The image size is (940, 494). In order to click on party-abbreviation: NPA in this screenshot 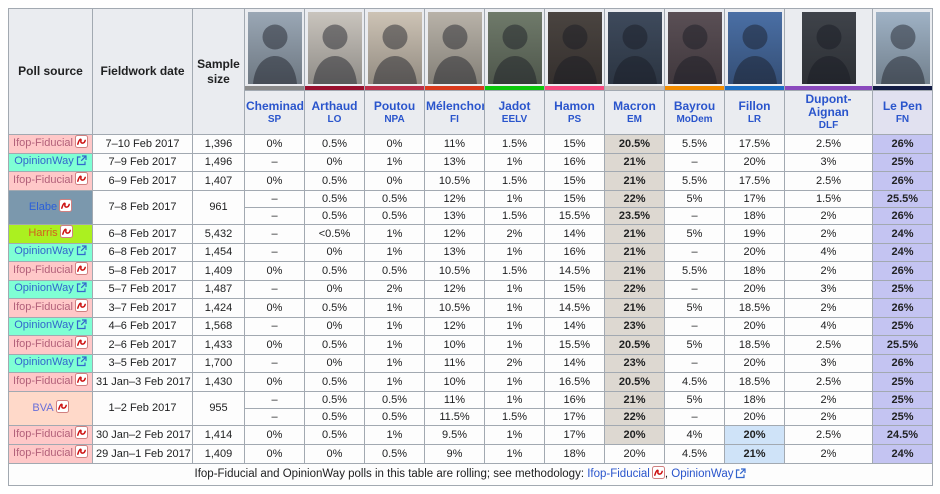, I will do `click(394, 119)`.